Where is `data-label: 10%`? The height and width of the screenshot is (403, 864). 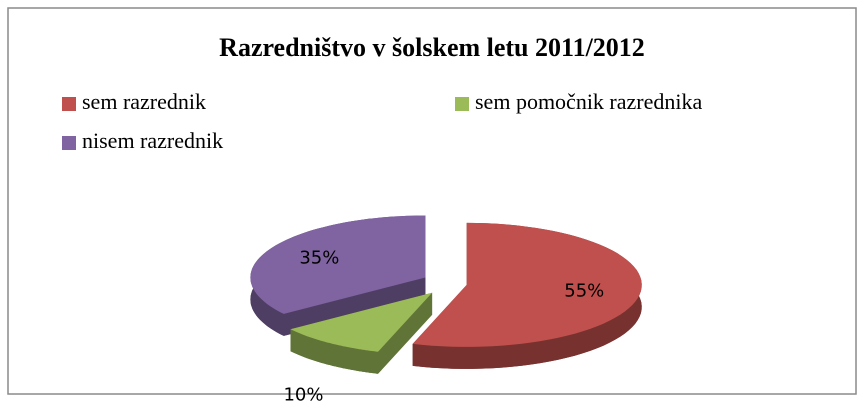
data-label: 10% is located at coordinates (303, 393).